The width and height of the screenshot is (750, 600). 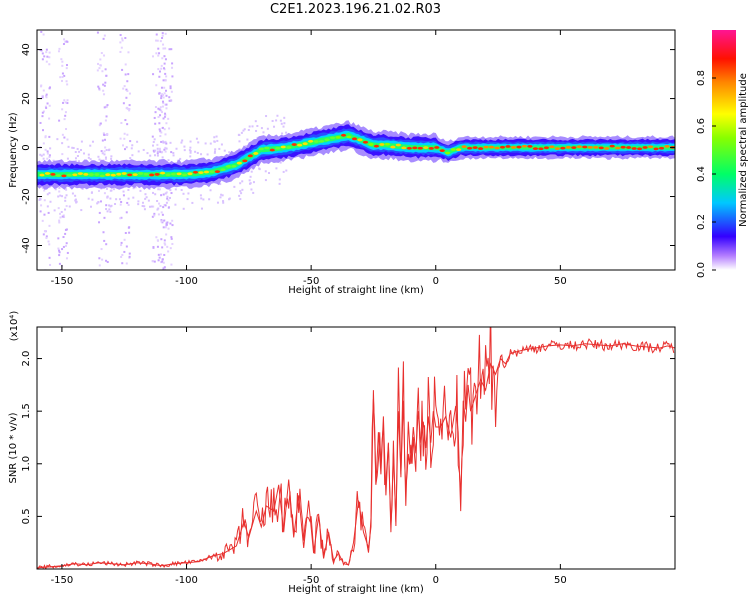 What do you see at coordinates (26, 516) in the screenshot?
I see `snr-ytick-label: 0.5` at bounding box center [26, 516].